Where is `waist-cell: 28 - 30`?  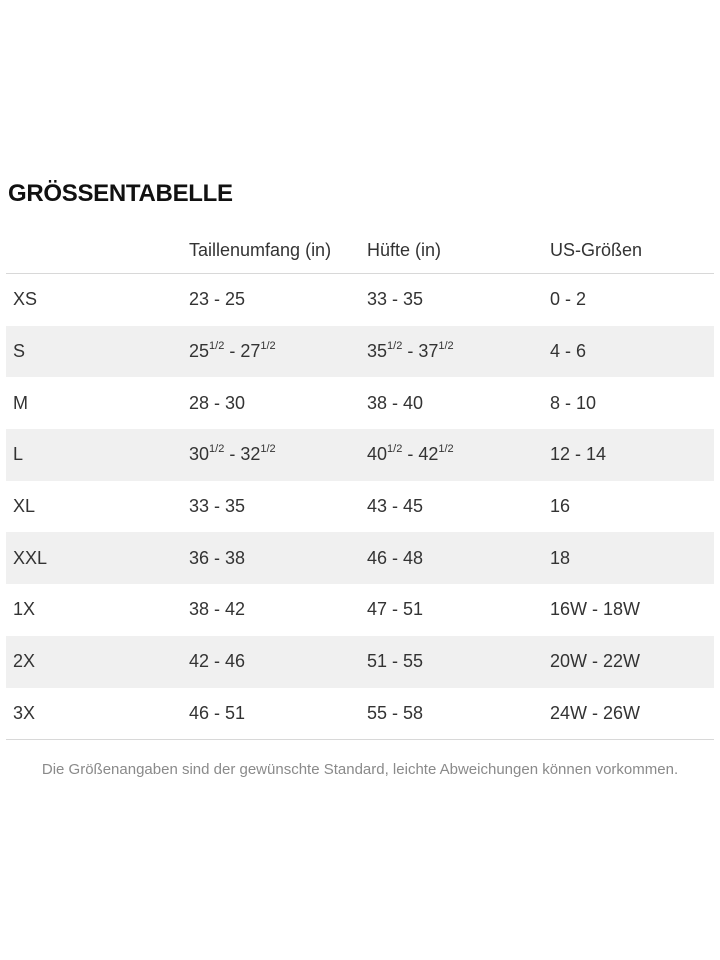 waist-cell: 28 - 30 is located at coordinates (217, 402).